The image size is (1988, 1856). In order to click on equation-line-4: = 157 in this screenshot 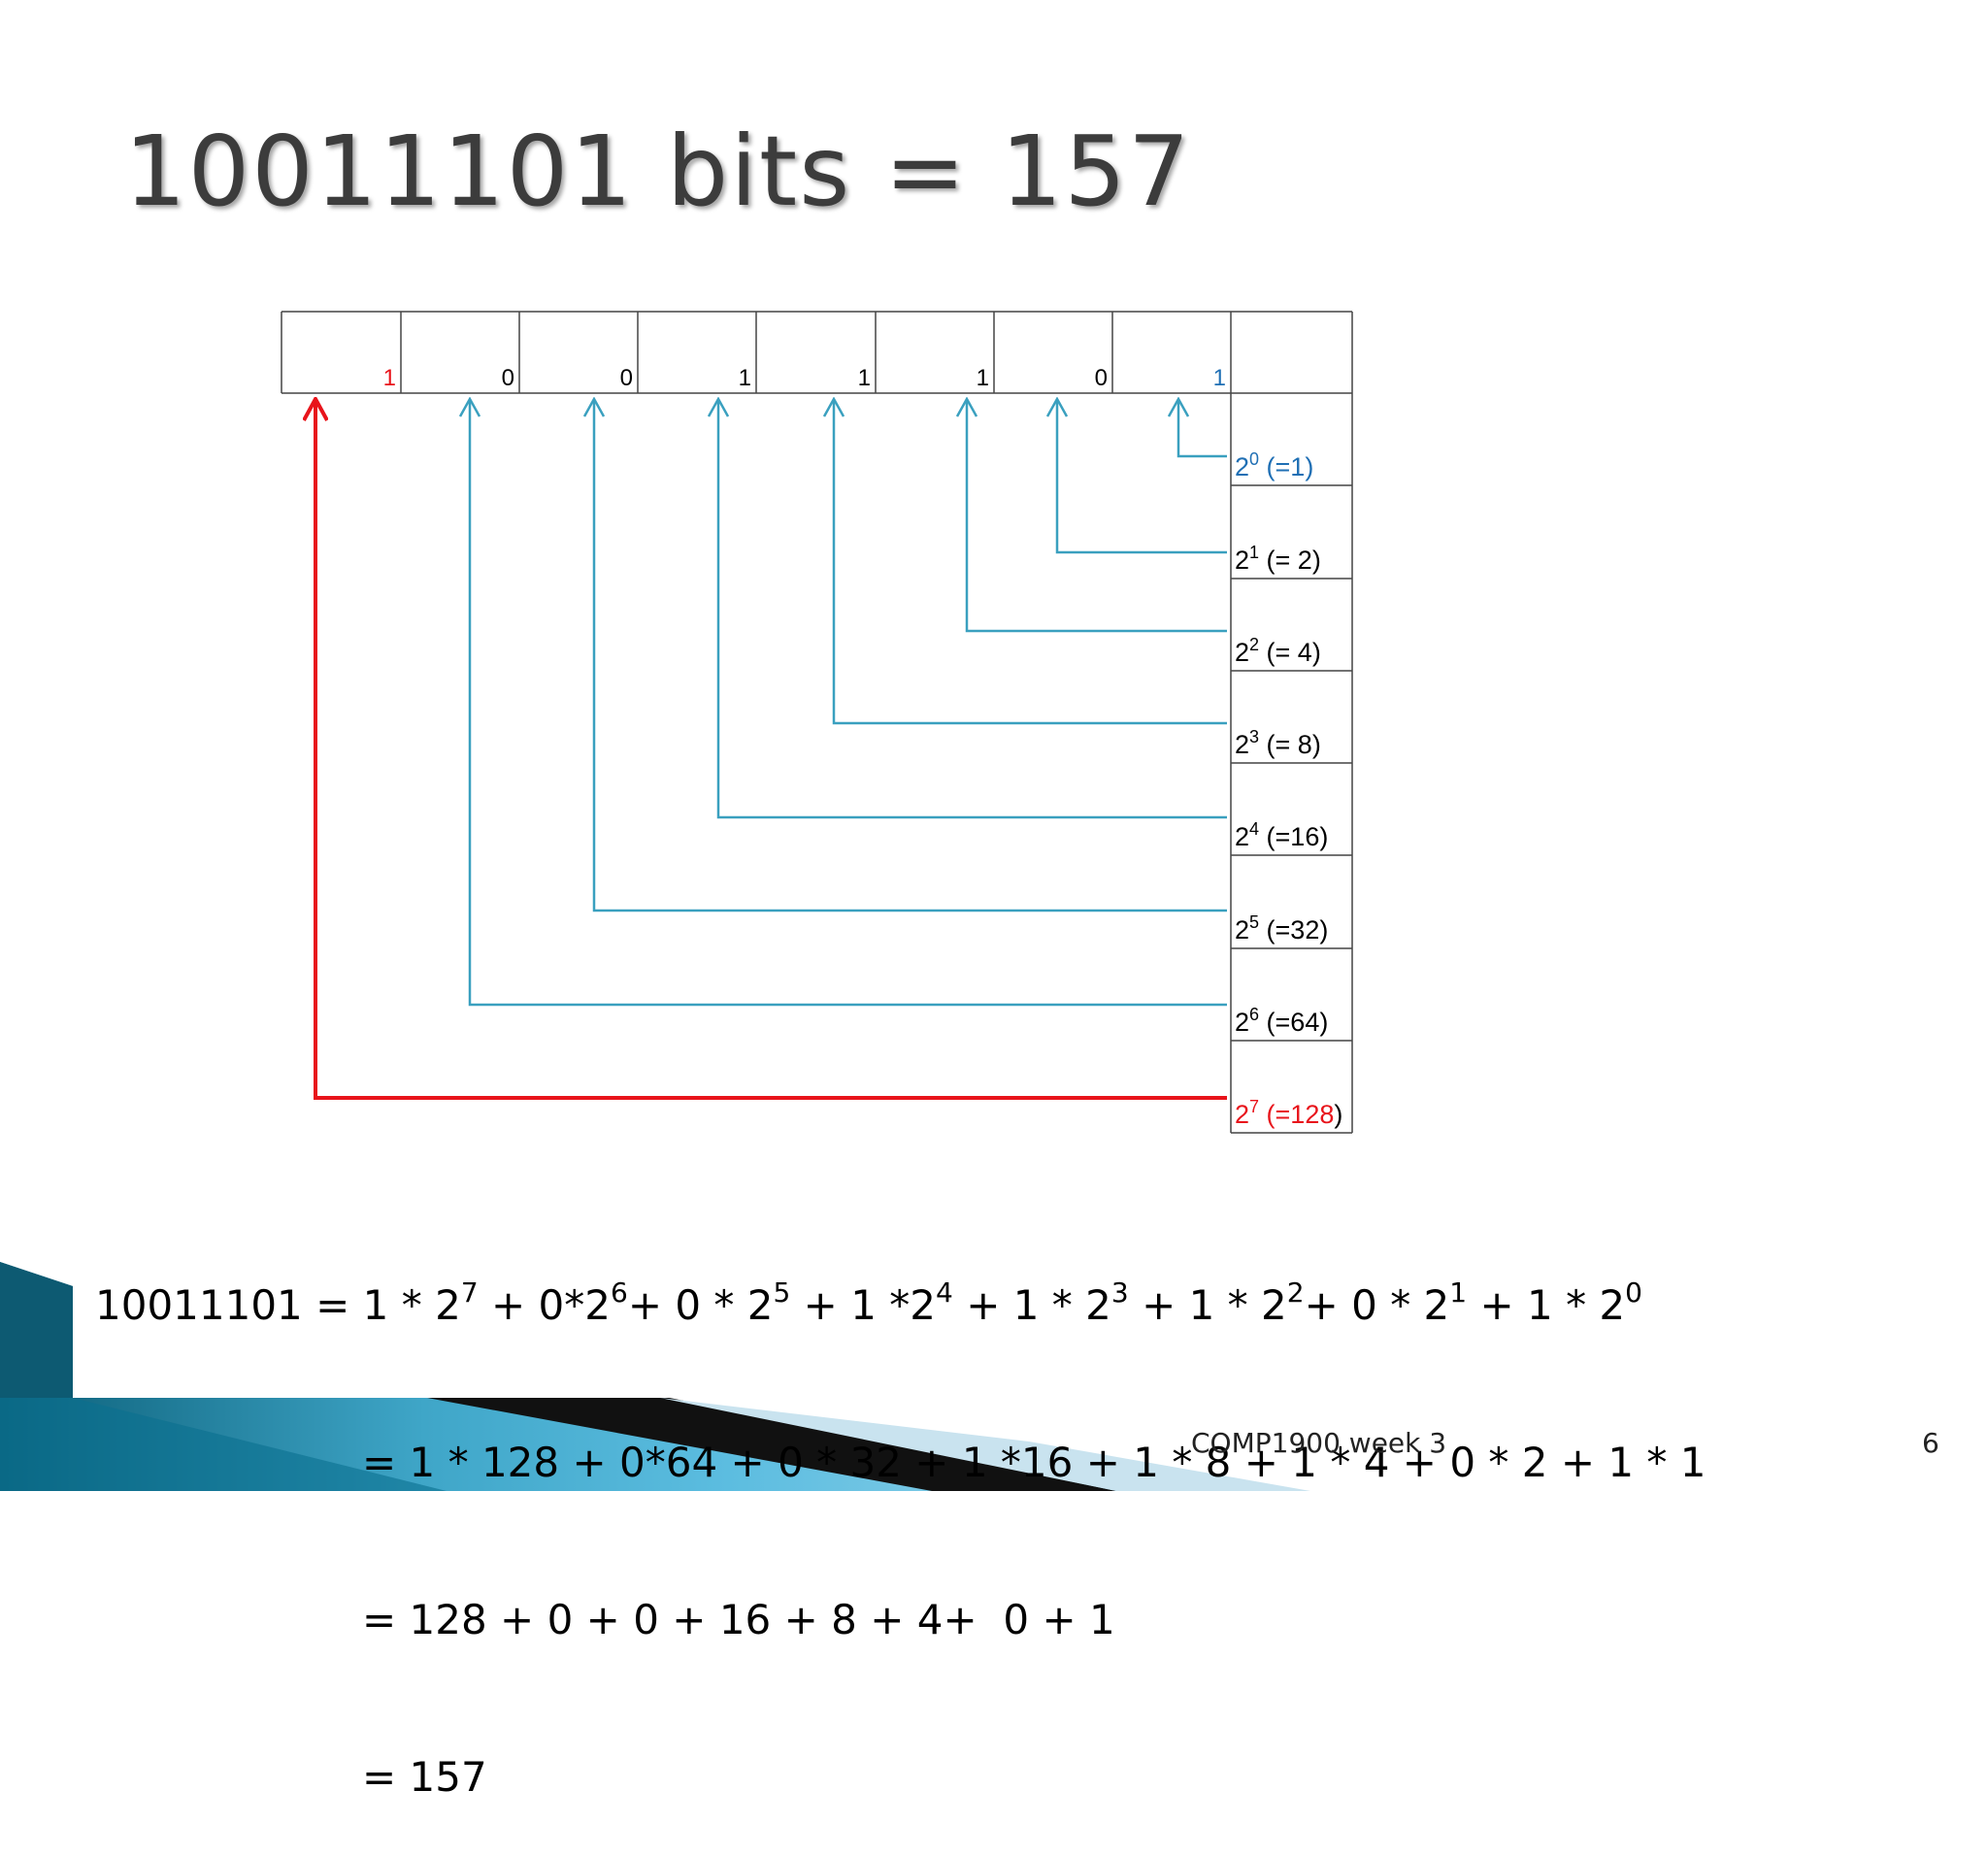, I will do `click(425, 1777)`.